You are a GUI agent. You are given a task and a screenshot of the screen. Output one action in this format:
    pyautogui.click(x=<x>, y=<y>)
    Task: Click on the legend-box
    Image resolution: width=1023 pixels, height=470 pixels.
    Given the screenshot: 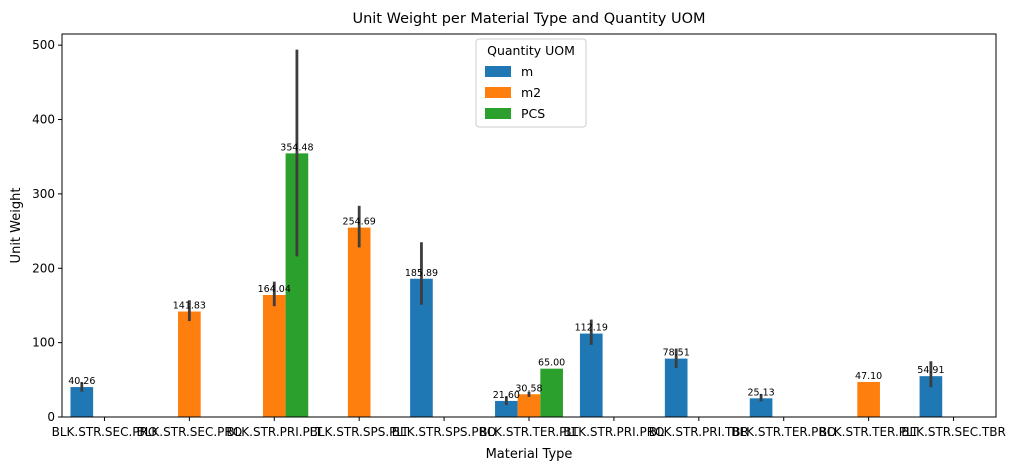 What is the action you would take?
    pyautogui.click(x=531, y=83)
    